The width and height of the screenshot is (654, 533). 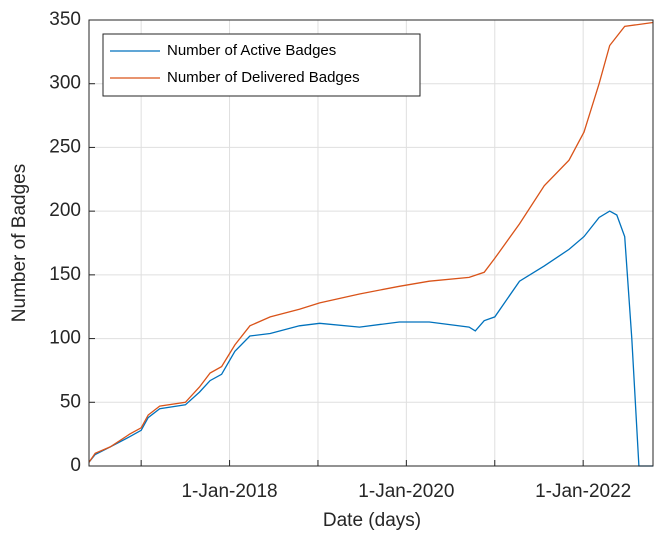 I want to click on x-tick-label: 1-Jan-2020, so click(x=406, y=491).